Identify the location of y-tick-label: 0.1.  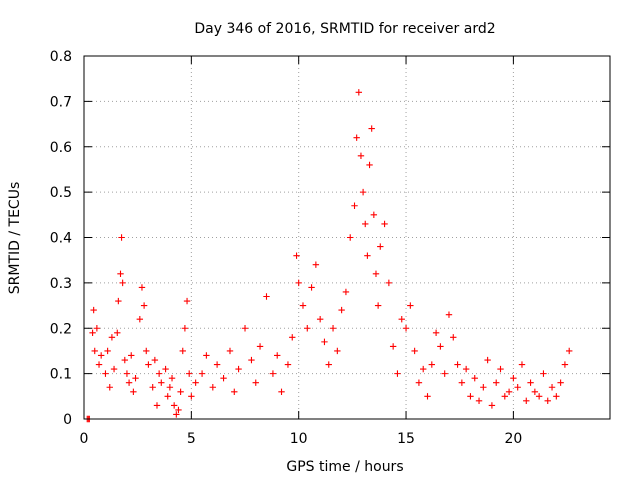
(61, 375).